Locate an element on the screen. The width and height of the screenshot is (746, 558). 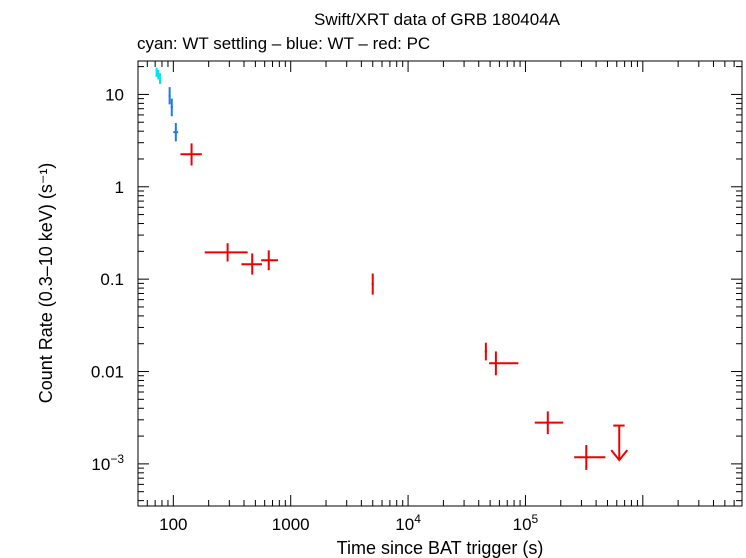
y-axis-label: Count Rate (0.3–10 keV) (s⁻¹) is located at coordinates (46, 283).